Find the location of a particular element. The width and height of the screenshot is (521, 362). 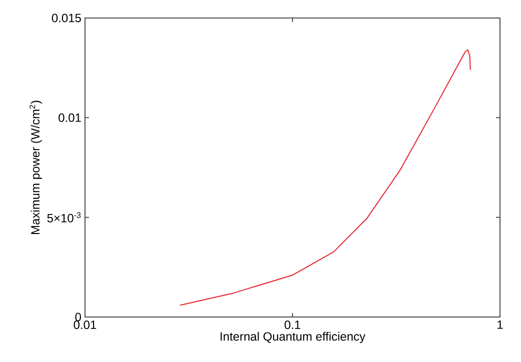

x-tick-label: 0.01 is located at coordinates (85, 325).